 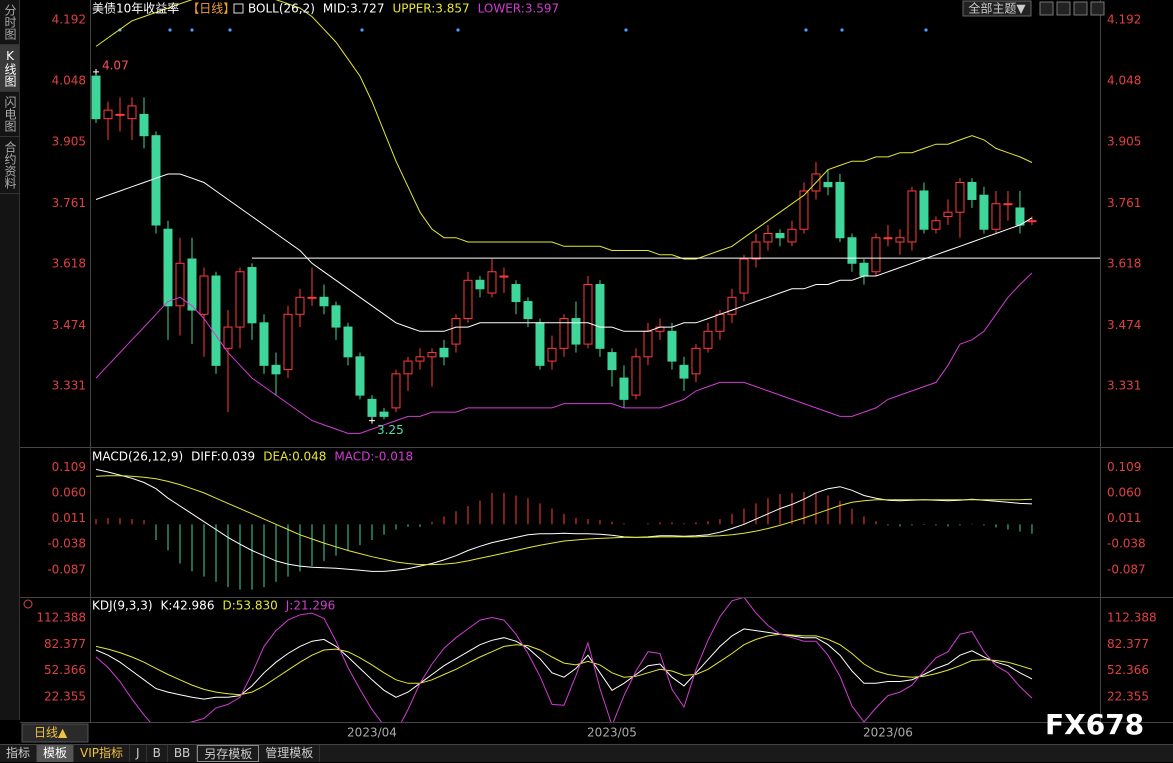 What do you see at coordinates (228, 753) in the screenshot?
I see `bottom-tab: 另存模板` at bounding box center [228, 753].